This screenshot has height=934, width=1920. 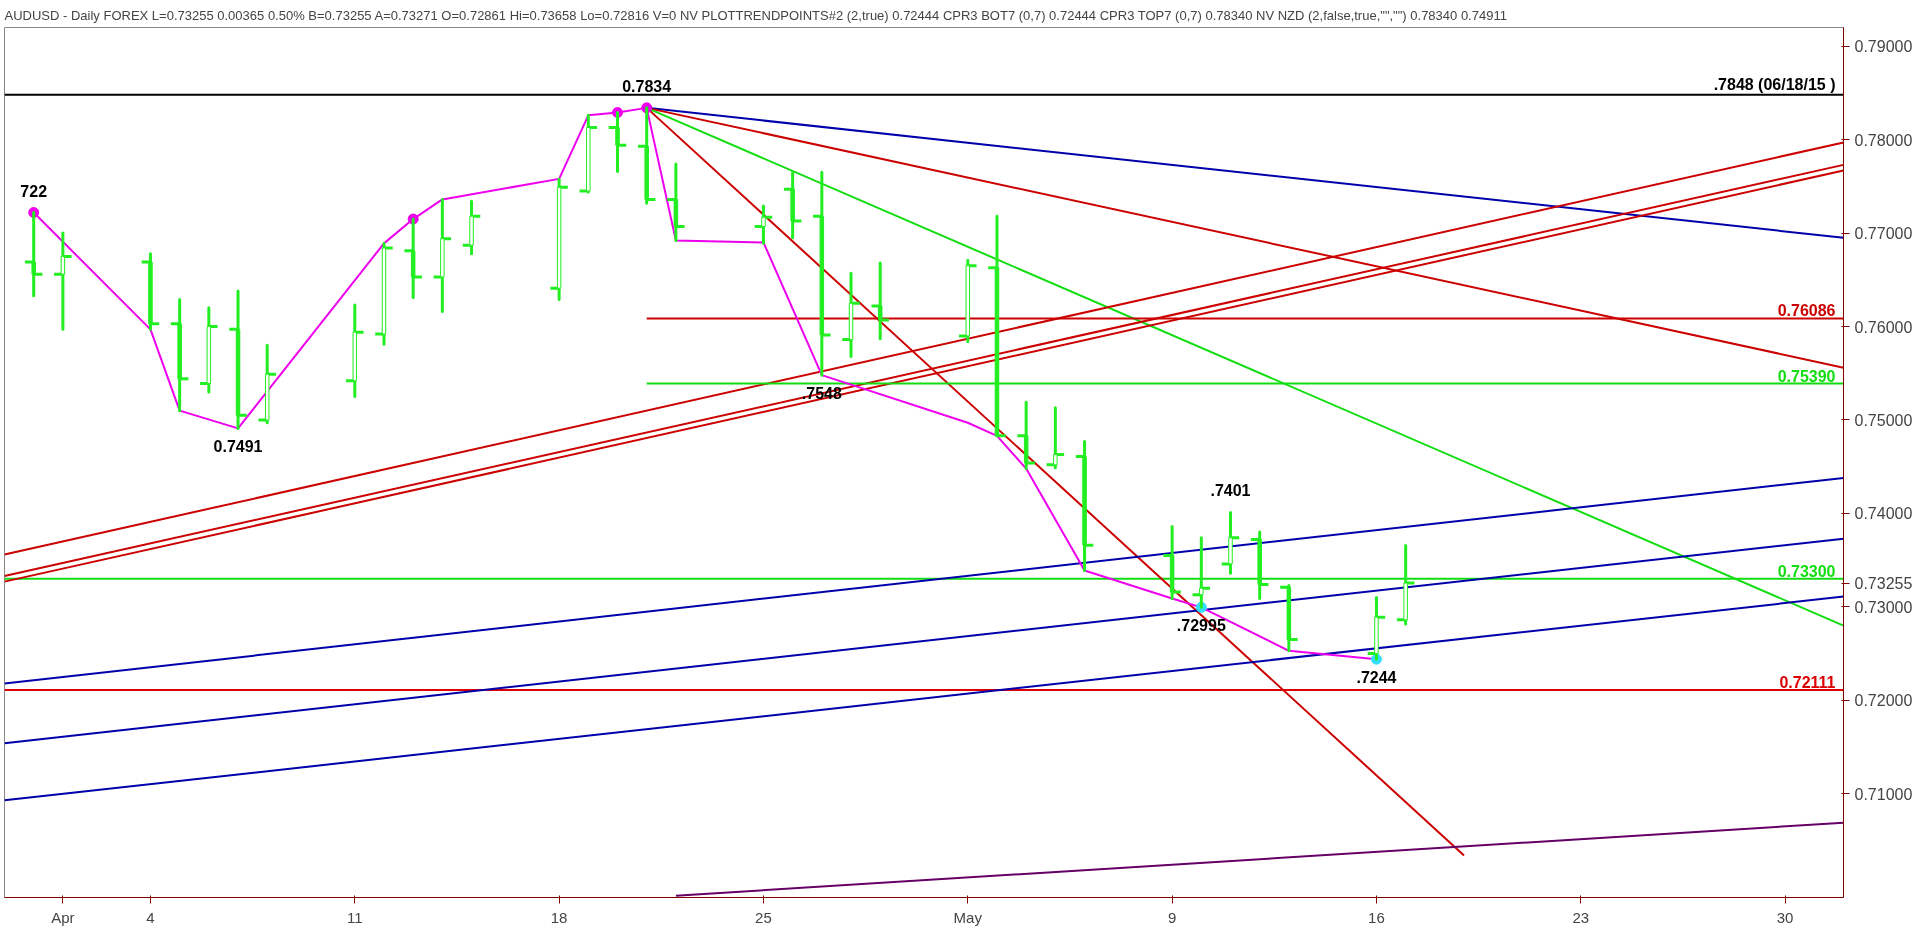 What do you see at coordinates (559, 917) in the screenshot?
I see `x-tick-label: 18` at bounding box center [559, 917].